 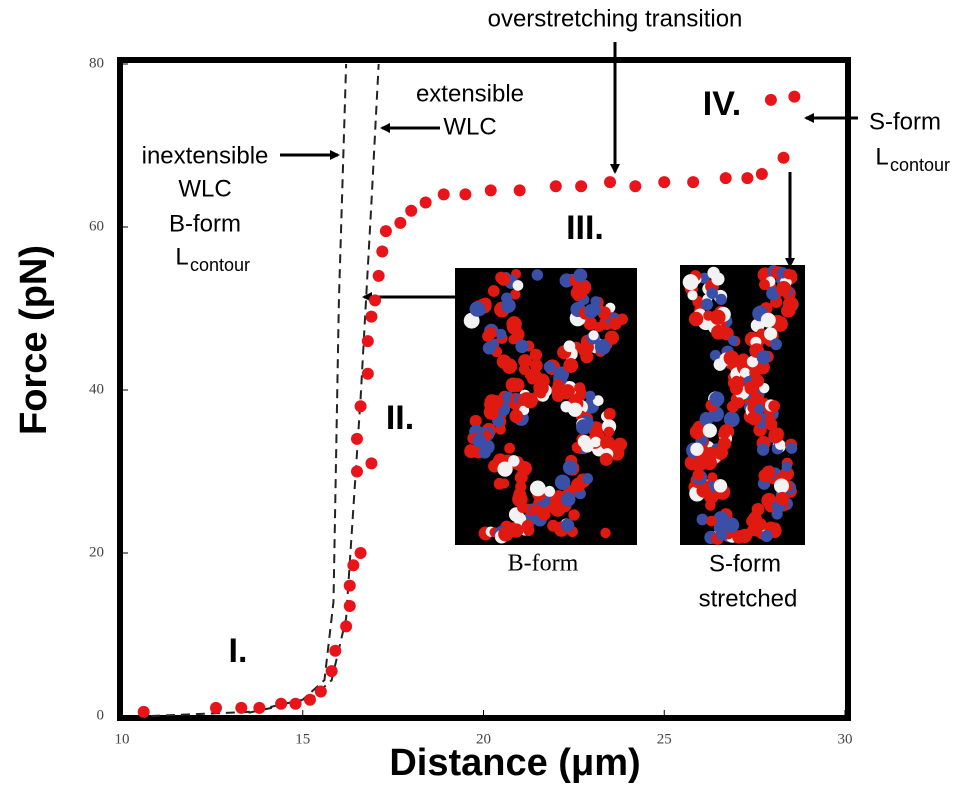 I want to click on annotation: L, so click(x=881, y=156).